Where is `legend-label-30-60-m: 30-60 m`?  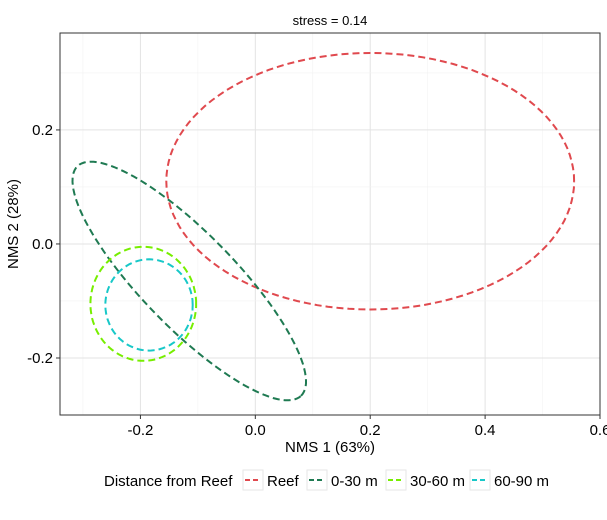 legend-label-30-60-m: 30-60 m is located at coordinates (437, 481).